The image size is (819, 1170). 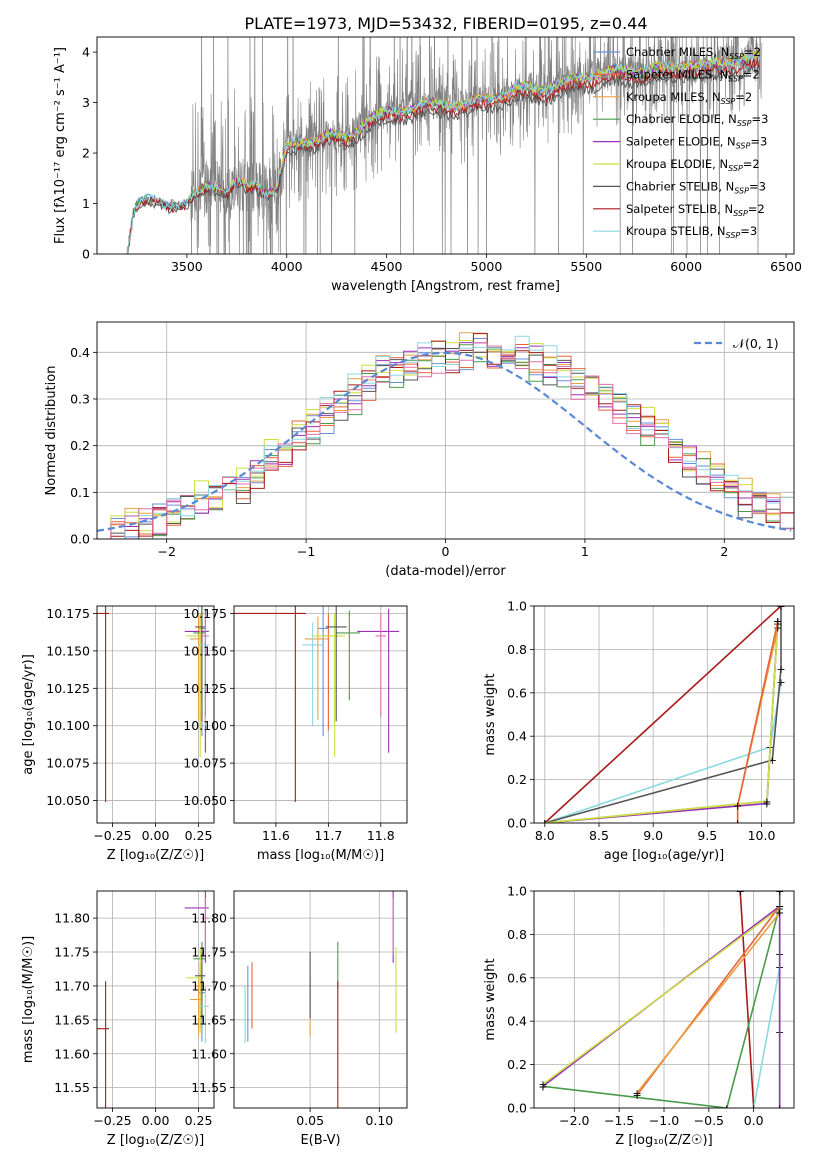 What do you see at coordinates (205, 763) in the screenshot?
I see `y-tick-label: 10.075` at bounding box center [205, 763].